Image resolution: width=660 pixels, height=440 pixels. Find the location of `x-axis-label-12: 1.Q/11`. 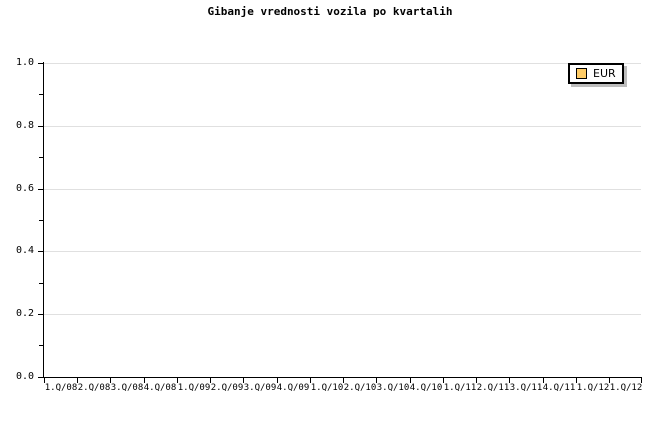

x-axis-label-12: 1.Q/11 is located at coordinates (460, 388).